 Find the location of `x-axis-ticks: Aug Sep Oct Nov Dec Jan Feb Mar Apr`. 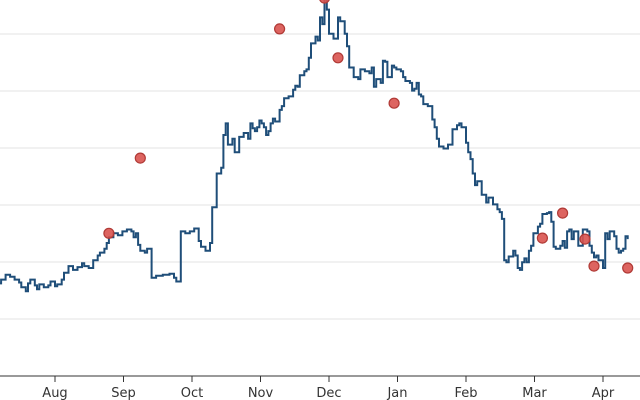

x-axis-ticks: Aug Sep Oct Nov Dec Jan Feb Mar Apr is located at coordinates (328, 388).